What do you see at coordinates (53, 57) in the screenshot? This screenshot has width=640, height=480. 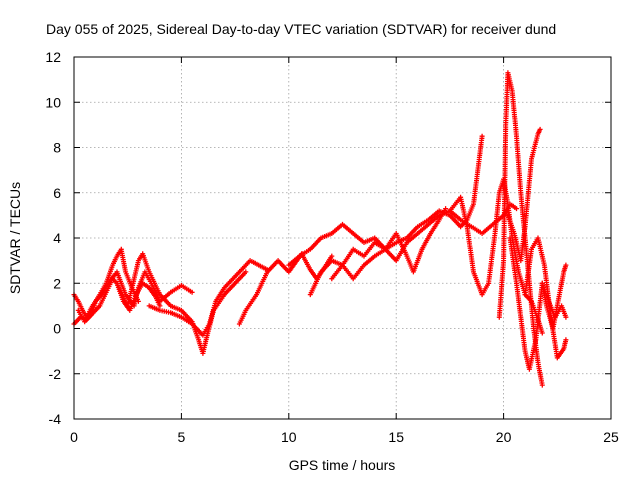 I see `y-tick-label: 12` at bounding box center [53, 57].